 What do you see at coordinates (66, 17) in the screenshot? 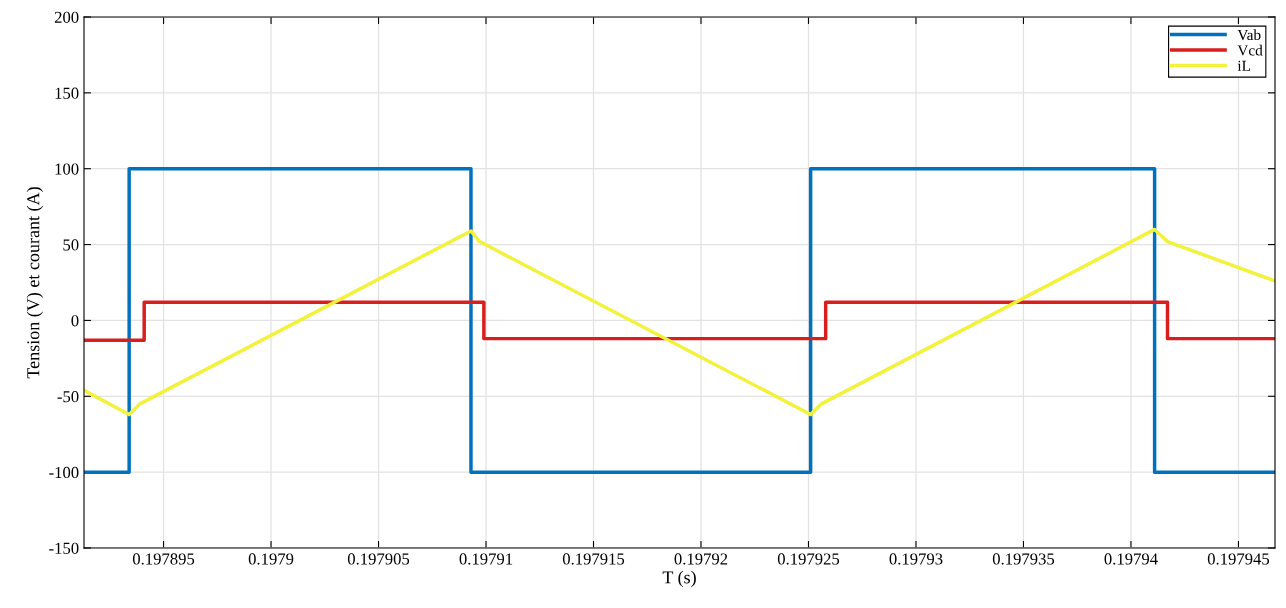
I see `y-tick-label: 200` at bounding box center [66, 17].